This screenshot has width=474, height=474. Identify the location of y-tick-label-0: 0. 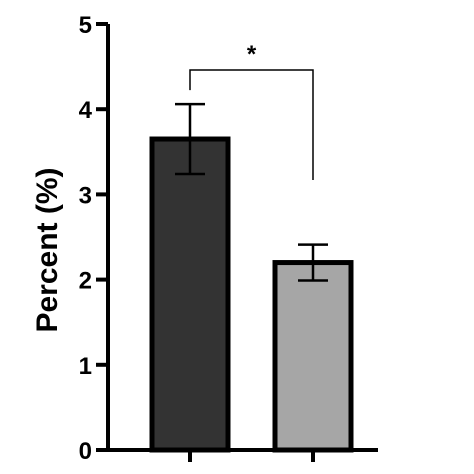
(85, 451).